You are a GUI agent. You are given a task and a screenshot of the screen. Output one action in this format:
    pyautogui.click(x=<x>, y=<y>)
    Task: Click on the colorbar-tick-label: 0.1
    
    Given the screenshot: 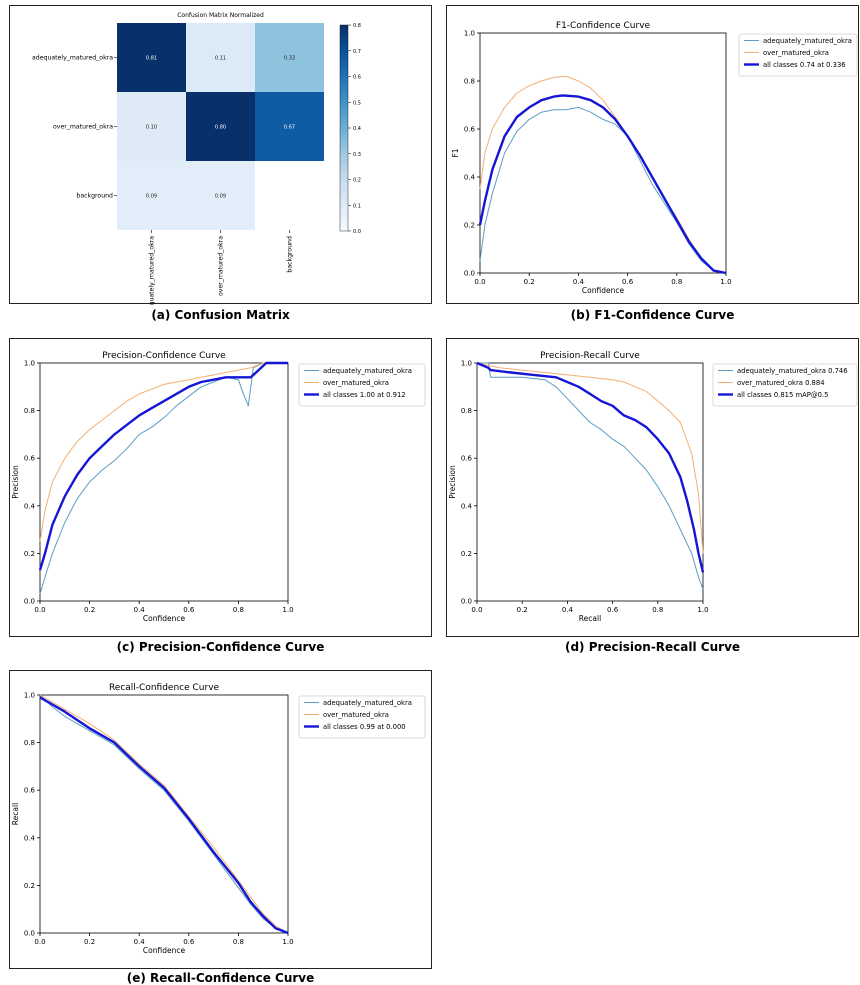 What is the action you would take?
    pyautogui.click(x=357, y=206)
    